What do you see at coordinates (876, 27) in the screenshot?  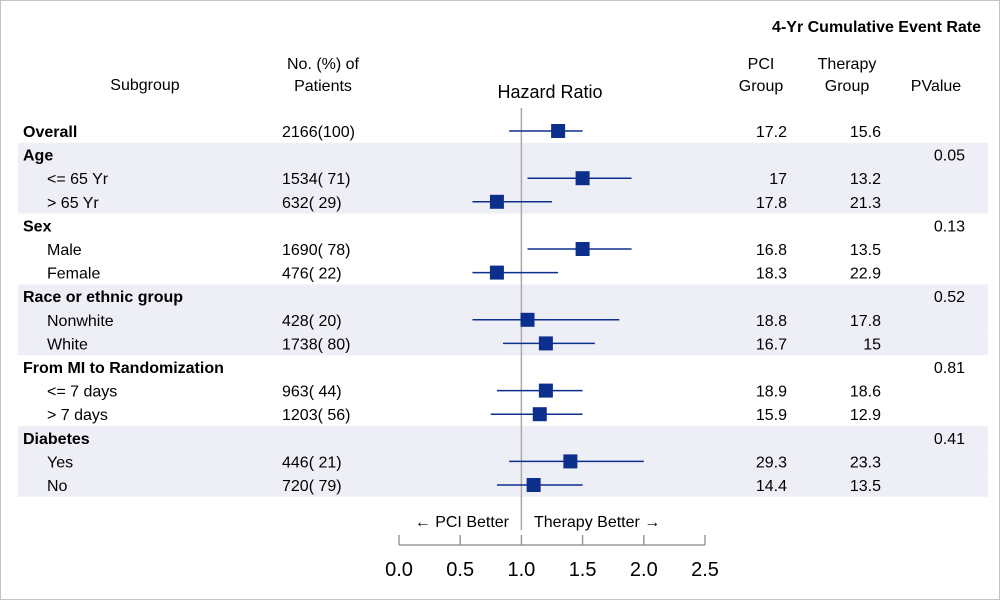 I see `event-rate-title: 4-Yr Cumulative Event Rate` at bounding box center [876, 27].